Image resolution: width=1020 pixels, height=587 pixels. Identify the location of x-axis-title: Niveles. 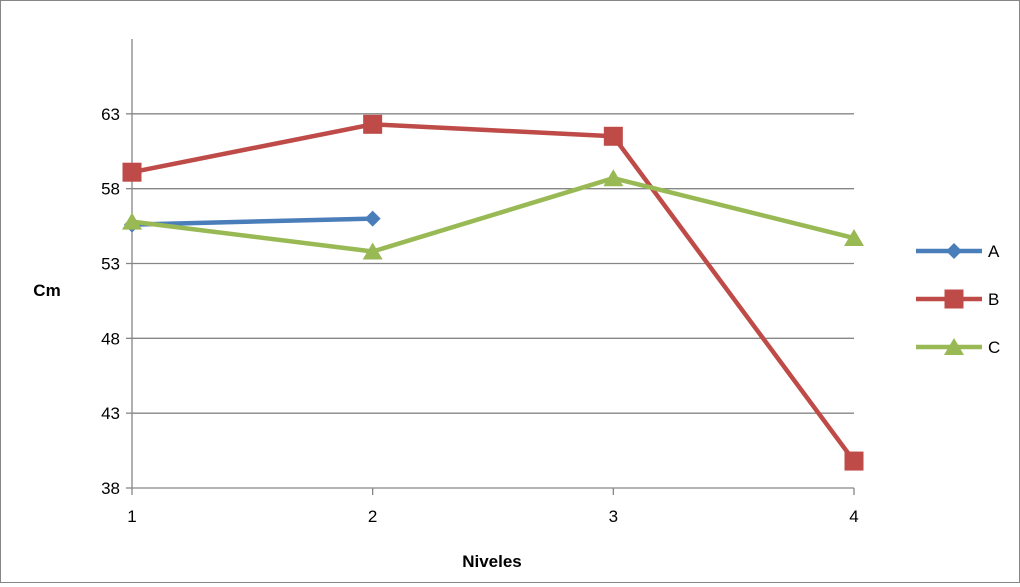
(492, 561).